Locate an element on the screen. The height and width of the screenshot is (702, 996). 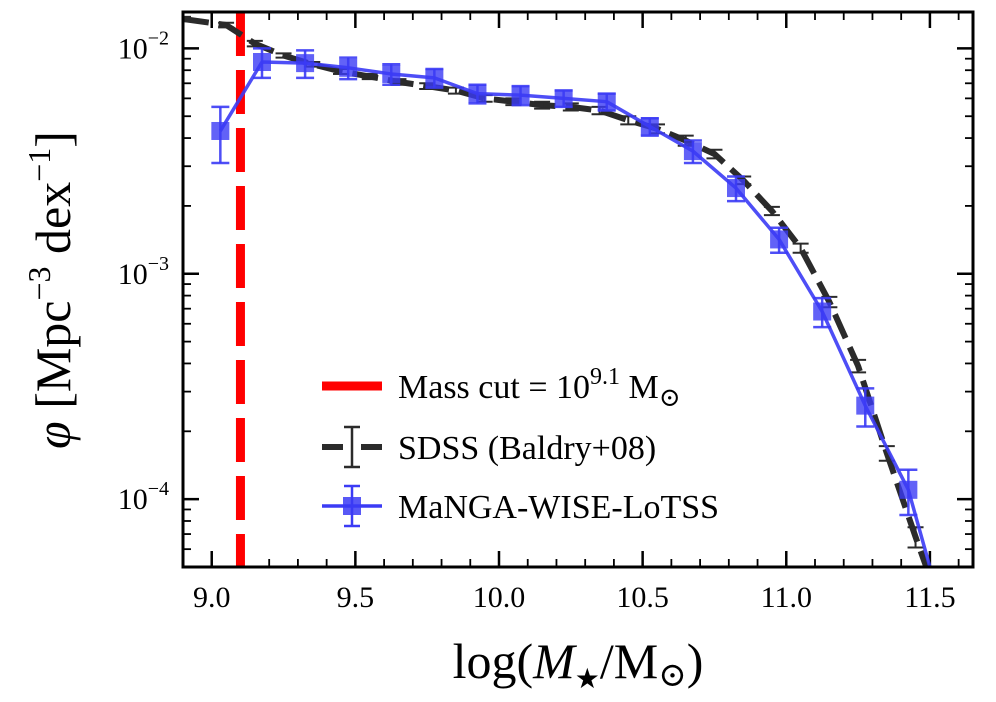
y-tick-label: 10⁻² is located at coordinates (143, 46).